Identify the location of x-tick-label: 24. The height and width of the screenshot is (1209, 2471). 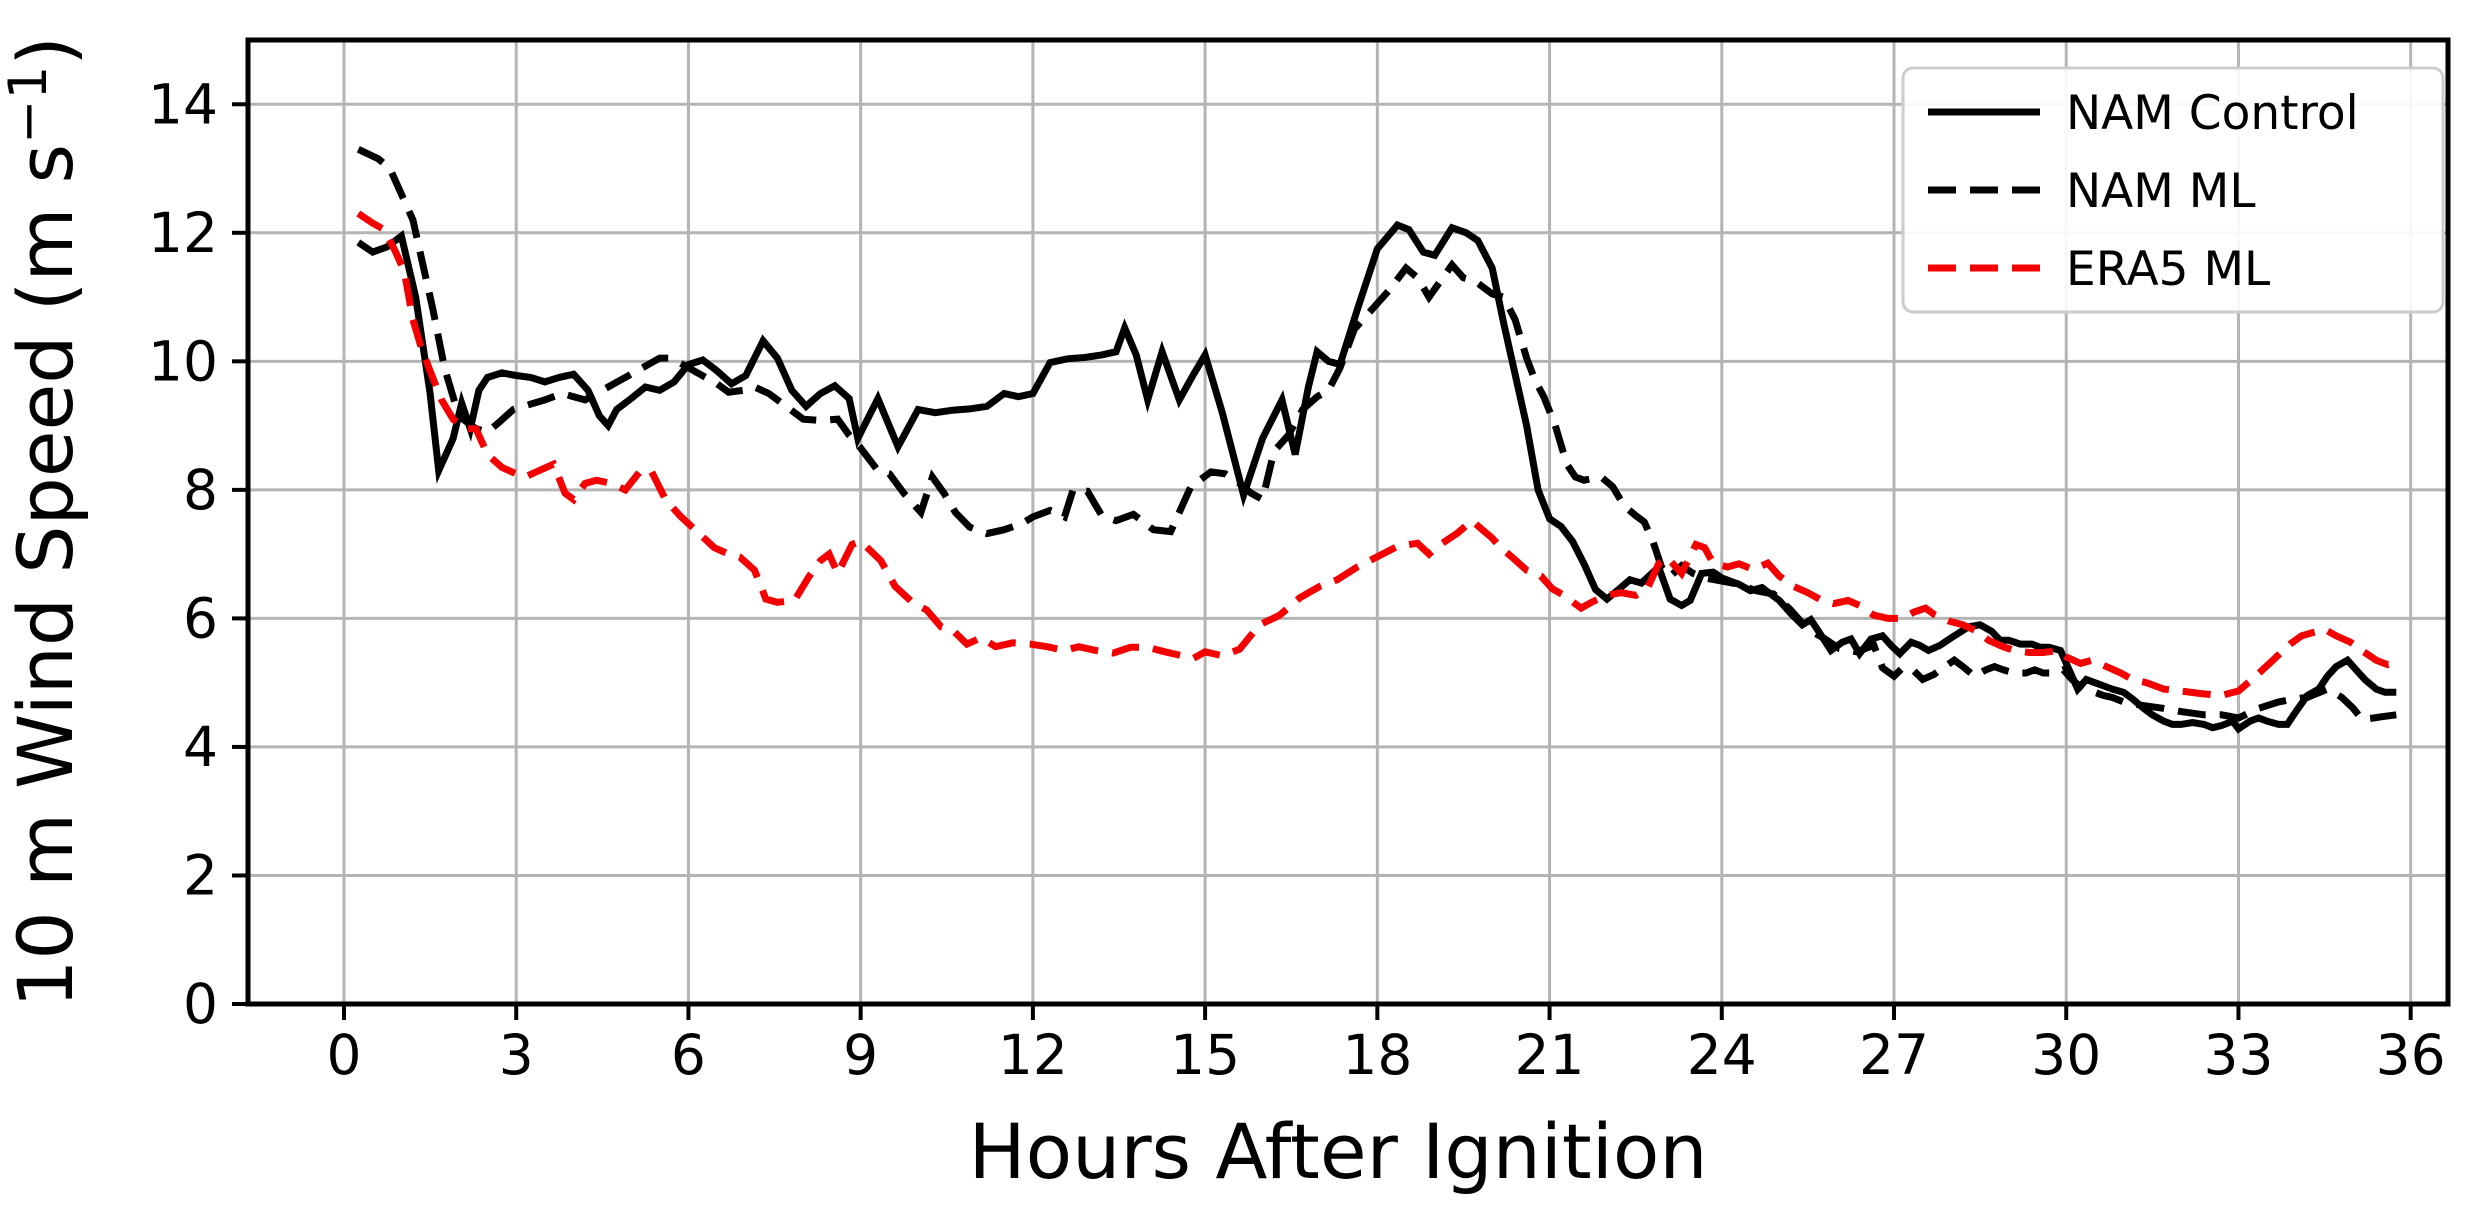
(1722, 1055).